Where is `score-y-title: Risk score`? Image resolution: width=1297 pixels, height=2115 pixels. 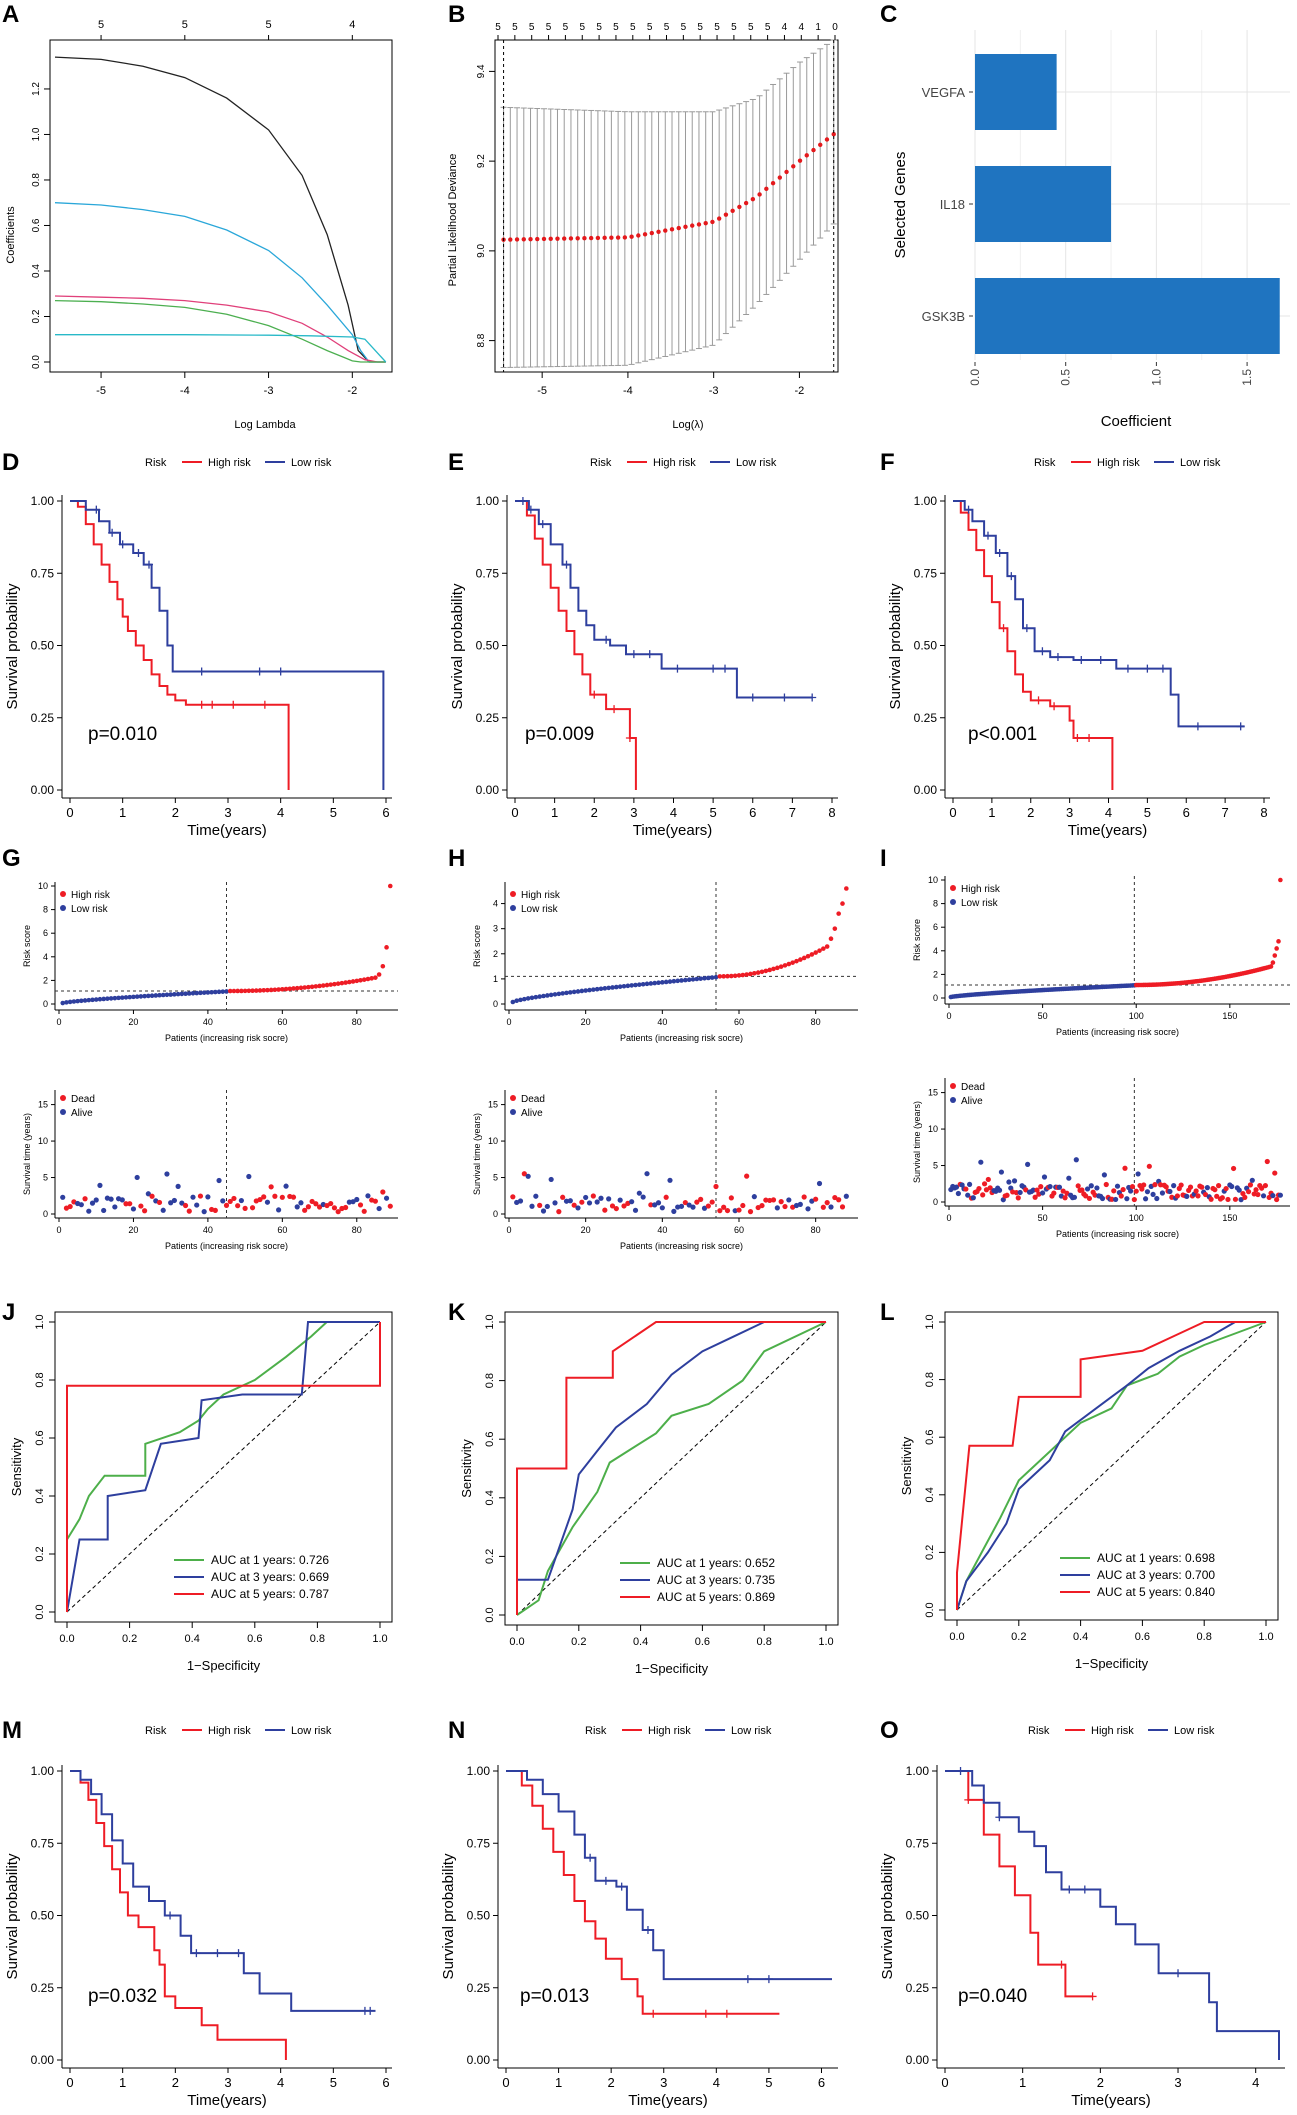 score-y-title: Risk score is located at coordinates (477, 946).